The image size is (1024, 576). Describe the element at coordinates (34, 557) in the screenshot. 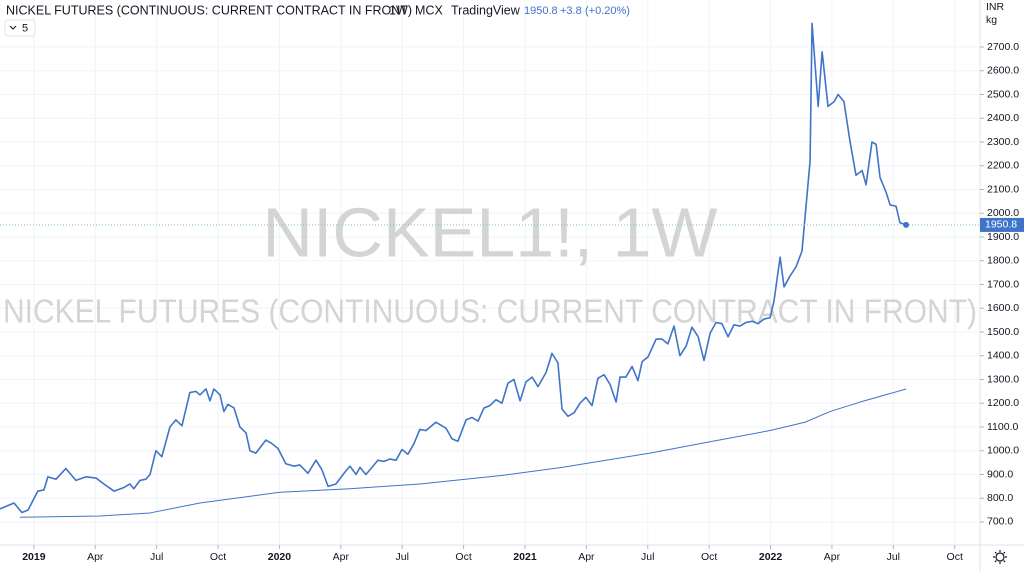

I see `x-tick-label: 2019` at that location.